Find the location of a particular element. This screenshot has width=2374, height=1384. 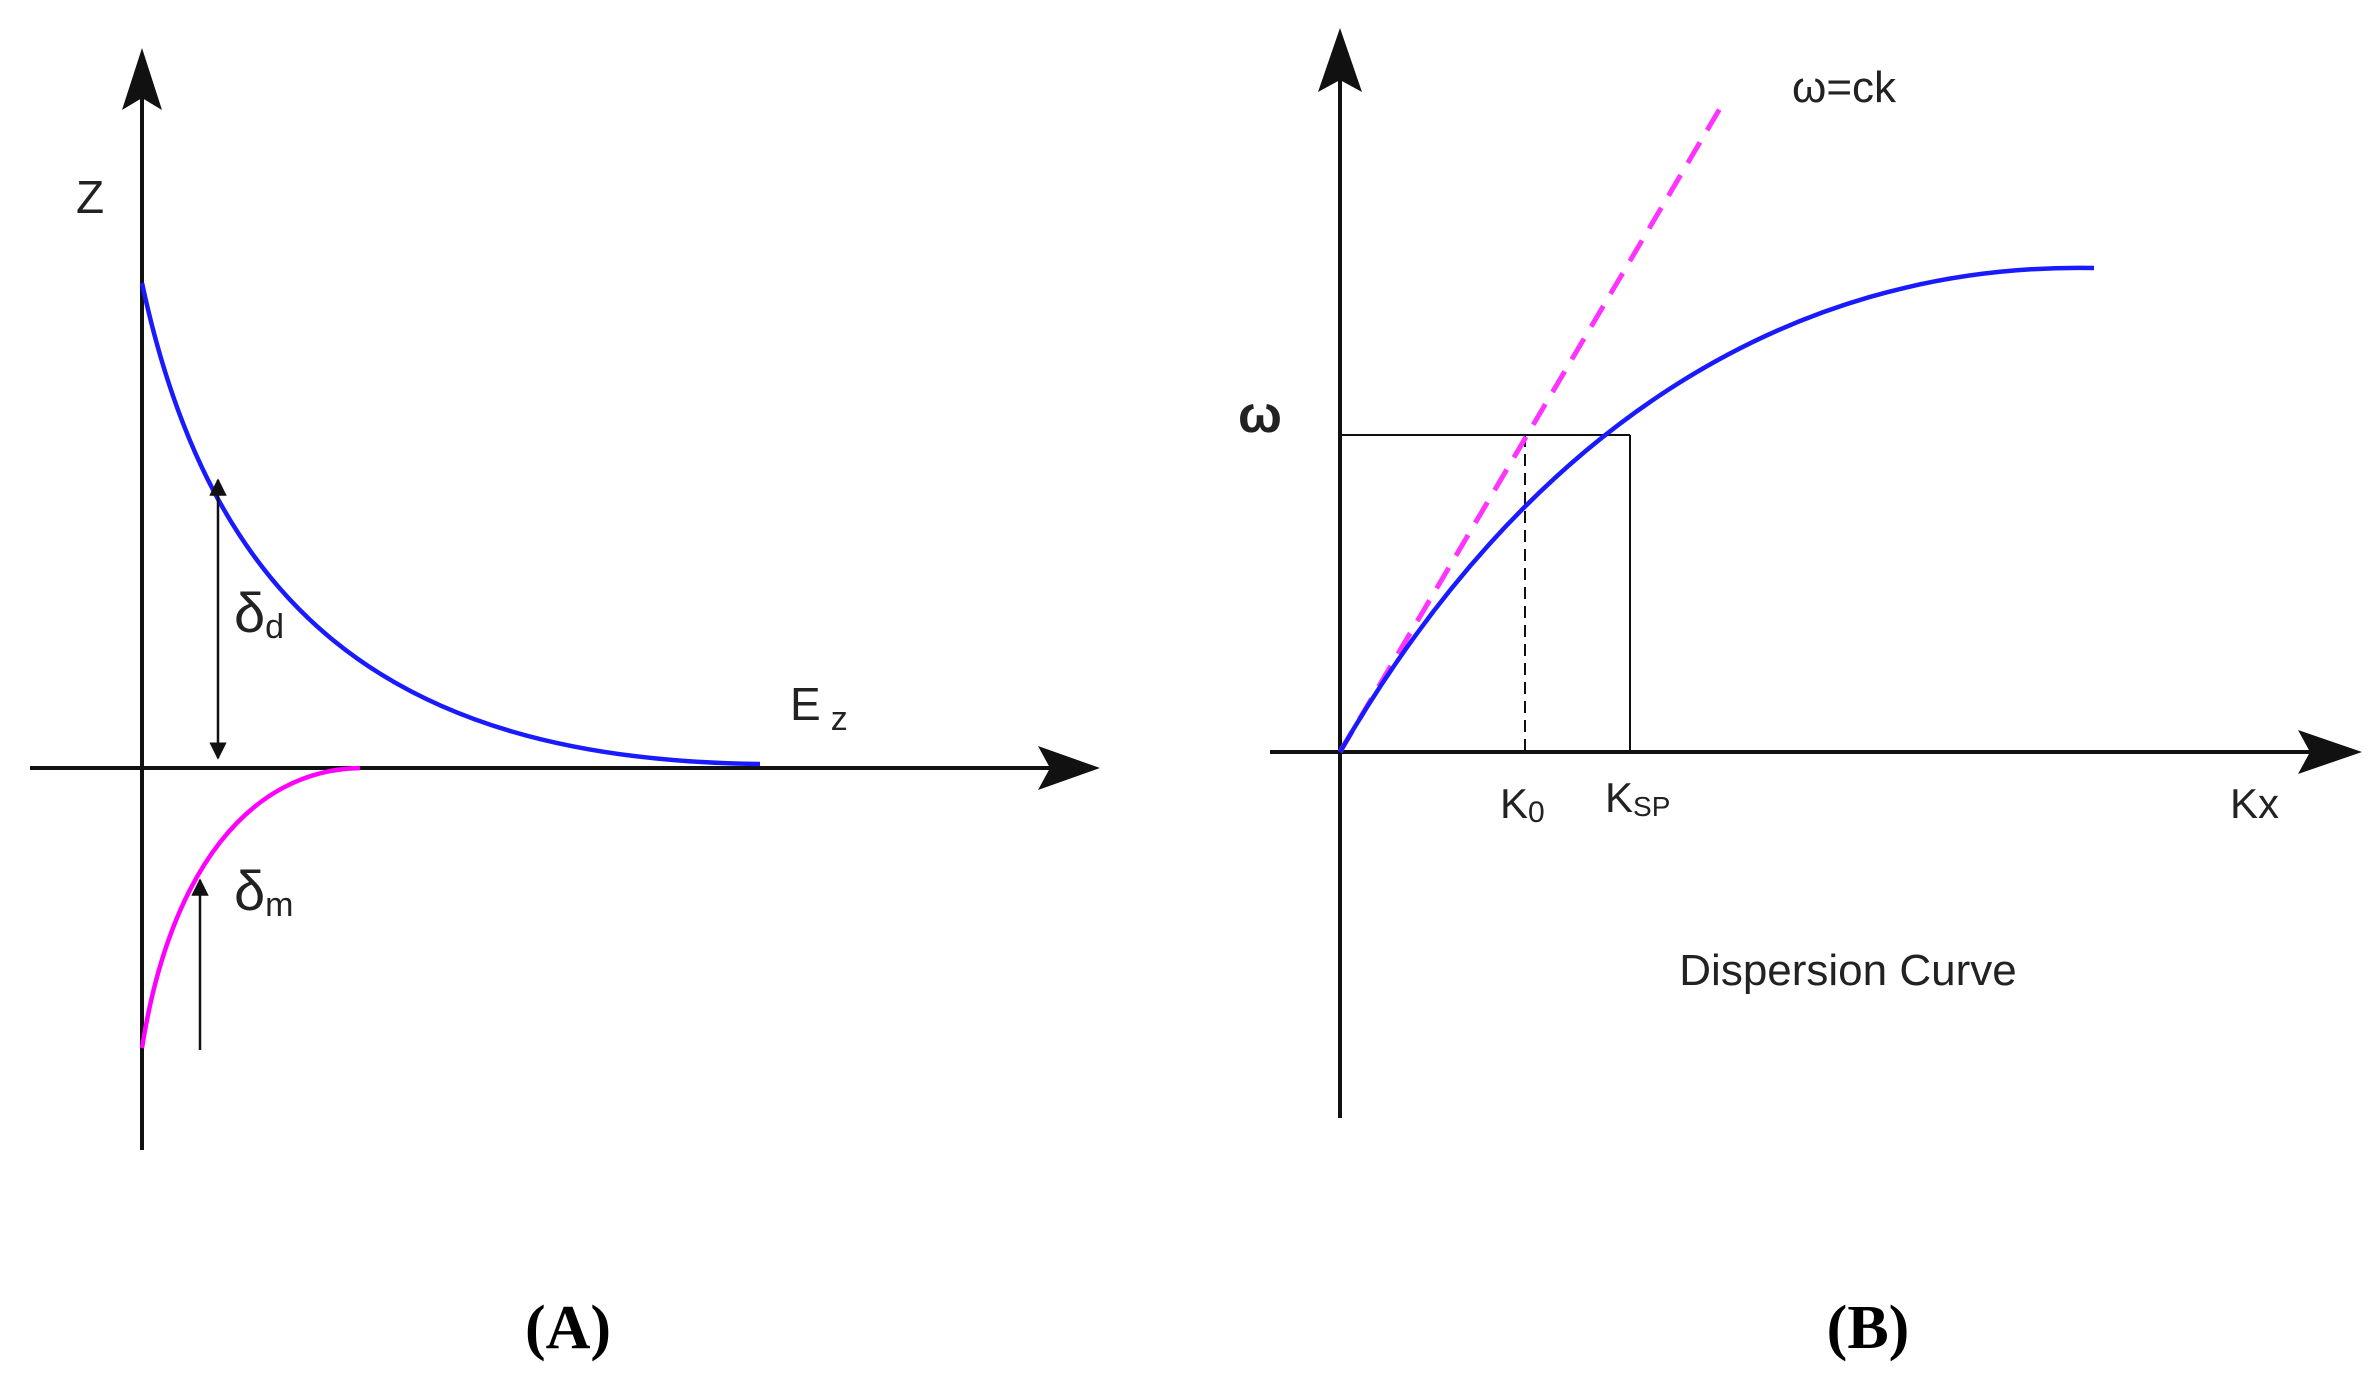

omega-axis-label: ω is located at coordinates (1260, 415).